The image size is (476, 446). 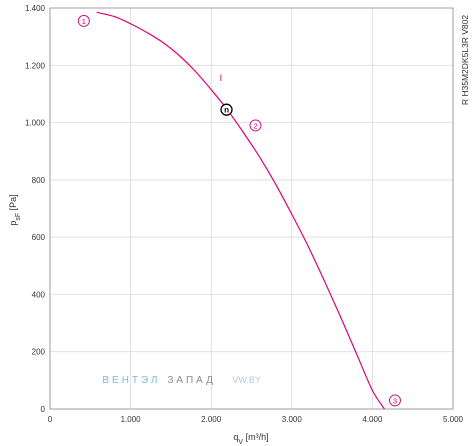 I want to click on side-label: R H35M2DK5L3R V802, so click(x=465, y=60).